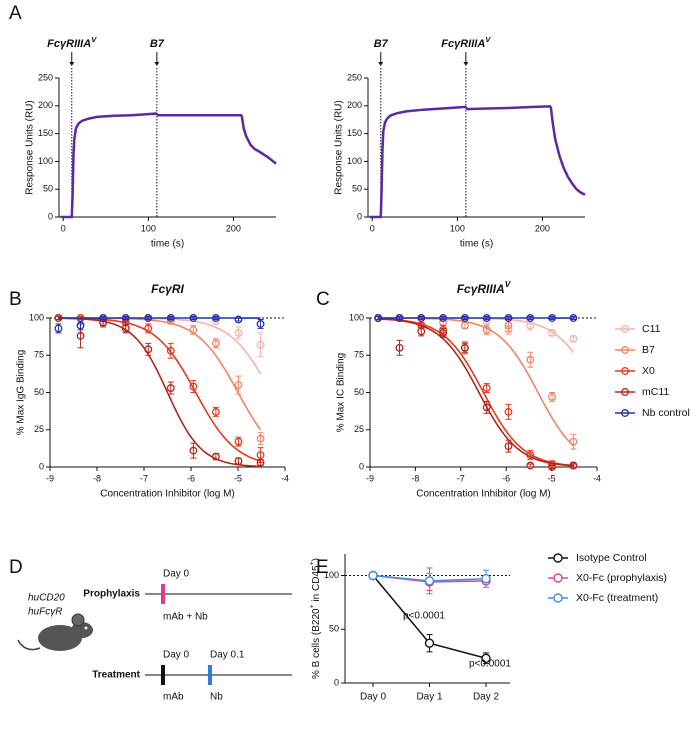  I want to click on legend-label: X0-Fc (prophylaxis), so click(621, 578).